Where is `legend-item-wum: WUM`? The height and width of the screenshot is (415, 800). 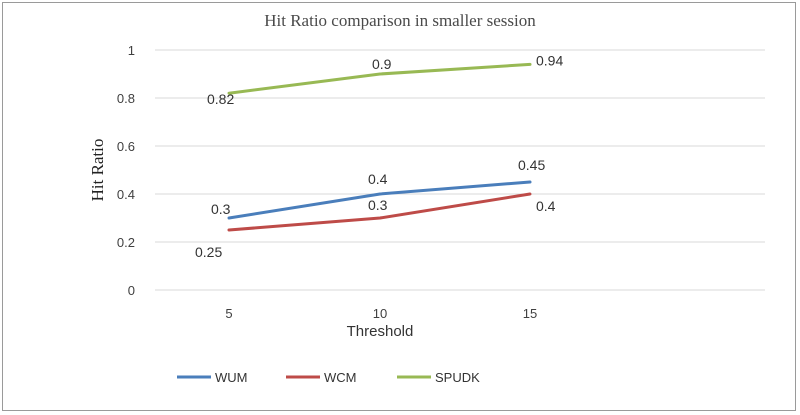
legend-item-wum: WUM is located at coordinates (212, 377).